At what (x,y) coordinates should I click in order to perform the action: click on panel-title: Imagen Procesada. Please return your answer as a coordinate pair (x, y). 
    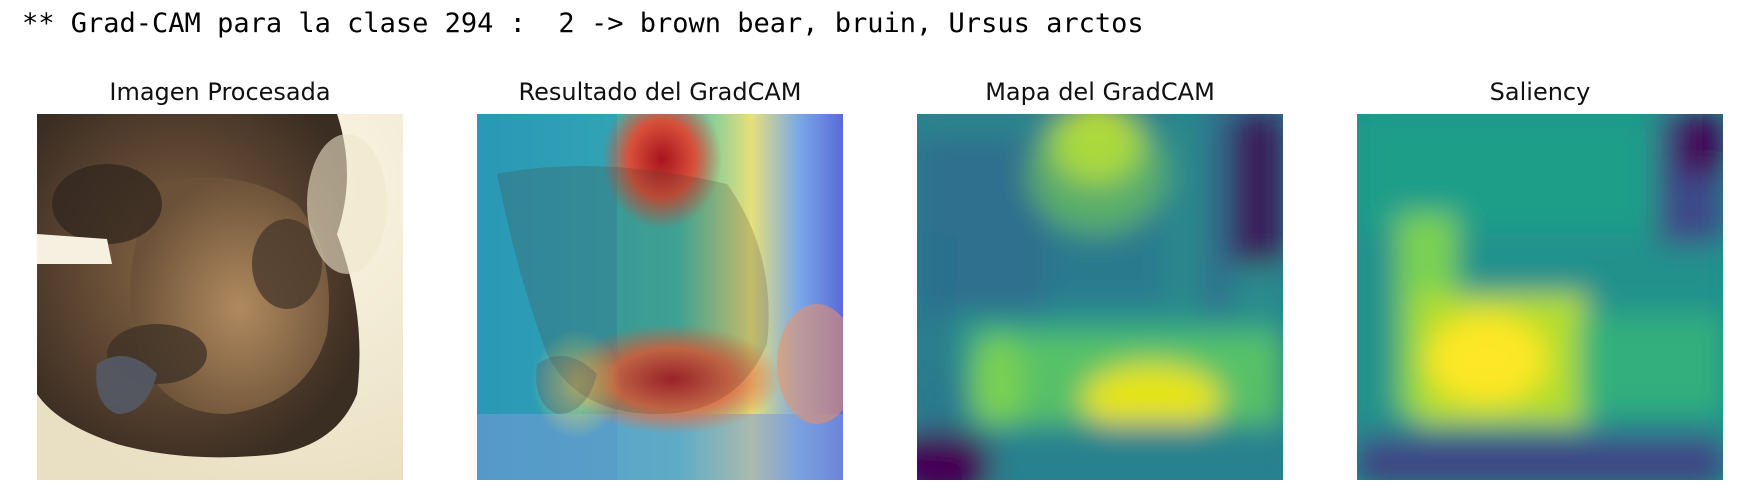
    Looking at the image, I should click on (220, 92).